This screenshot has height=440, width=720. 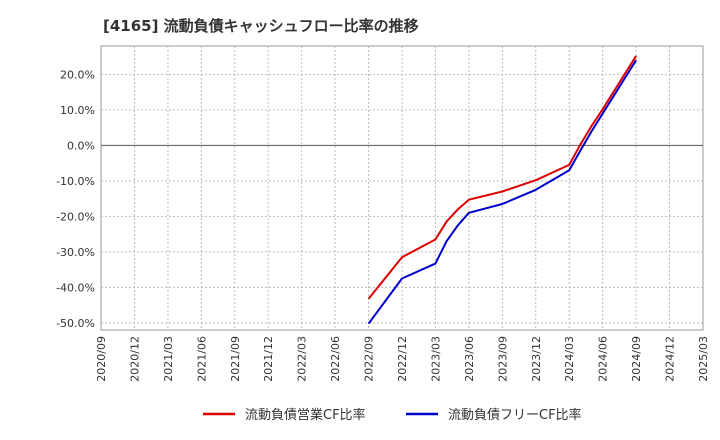 I want to click on x-tick-label: 2021/09, so click(x=235, y=359).